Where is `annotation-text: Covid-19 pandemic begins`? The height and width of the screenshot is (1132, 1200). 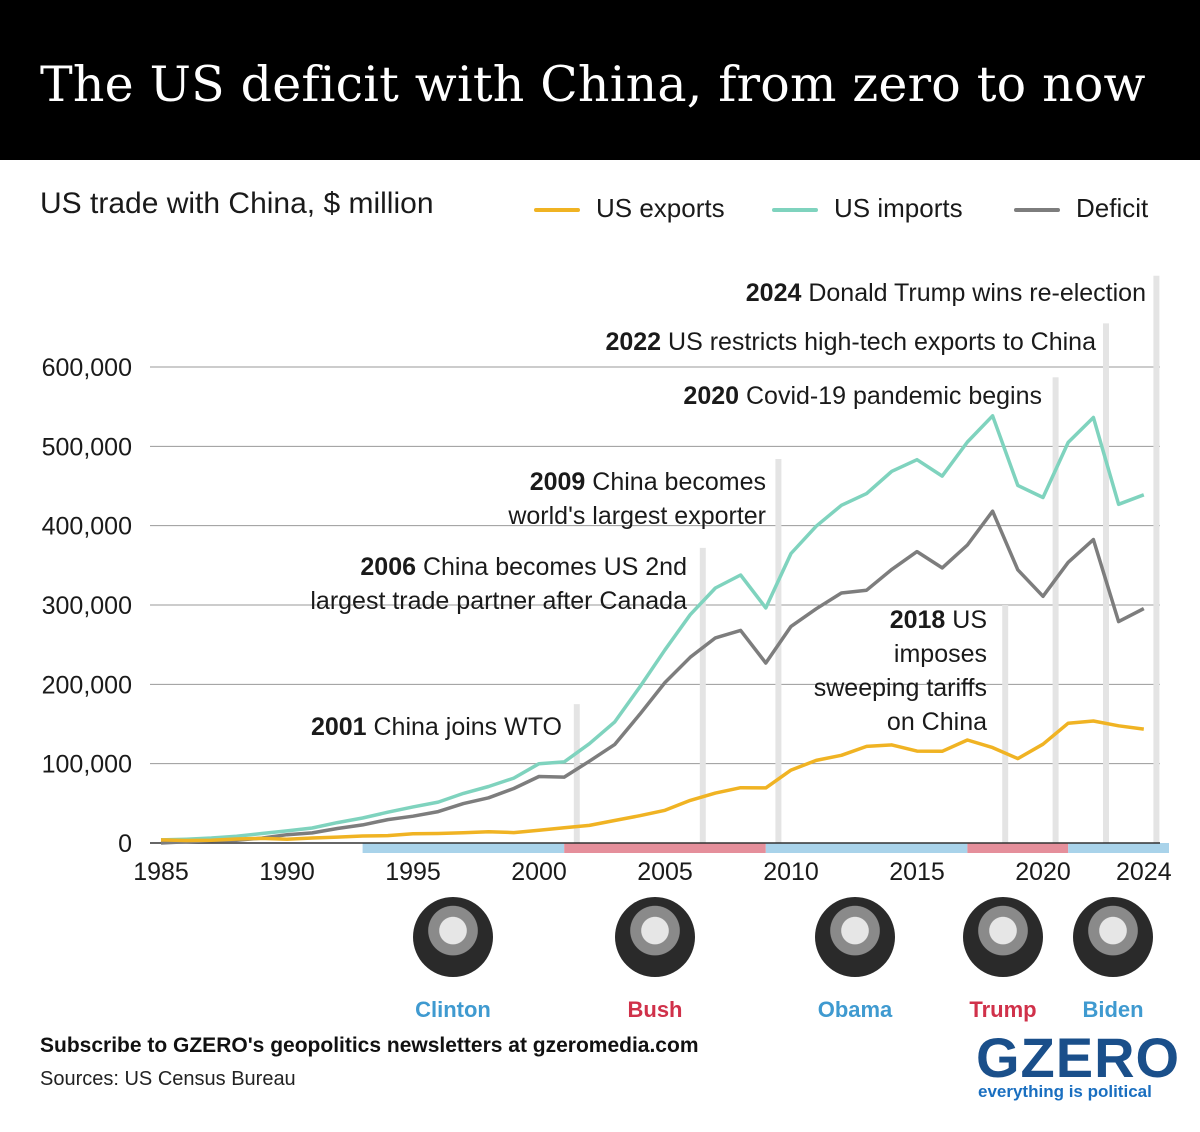 annotation-text: Covid-19 pandemic begins is located at coordinates (894, 396).